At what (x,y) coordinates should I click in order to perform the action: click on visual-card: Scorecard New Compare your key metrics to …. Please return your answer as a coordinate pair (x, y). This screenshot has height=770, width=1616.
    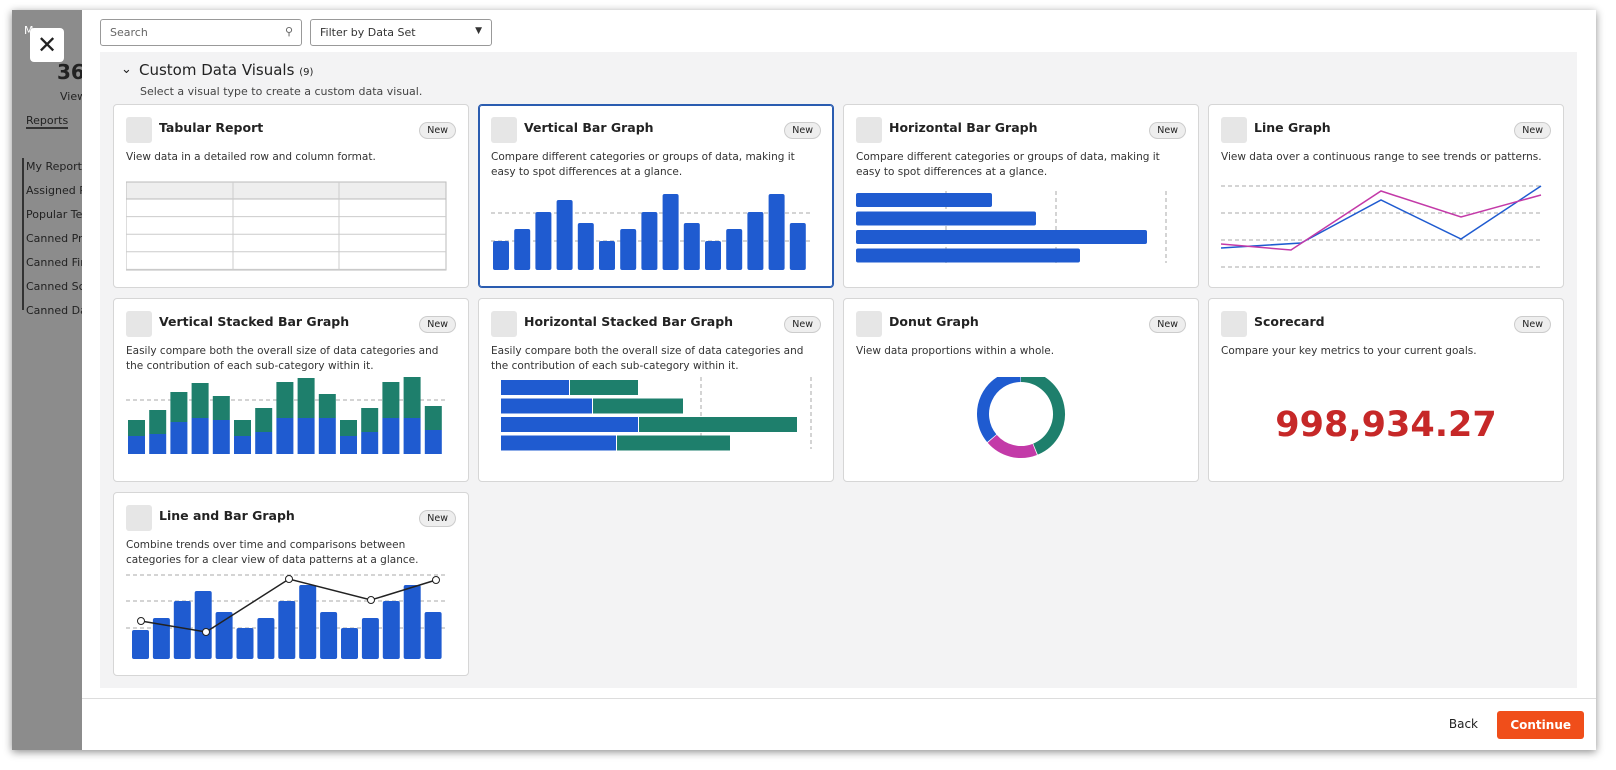
    Looking at the image, I should click on (1386, 390).